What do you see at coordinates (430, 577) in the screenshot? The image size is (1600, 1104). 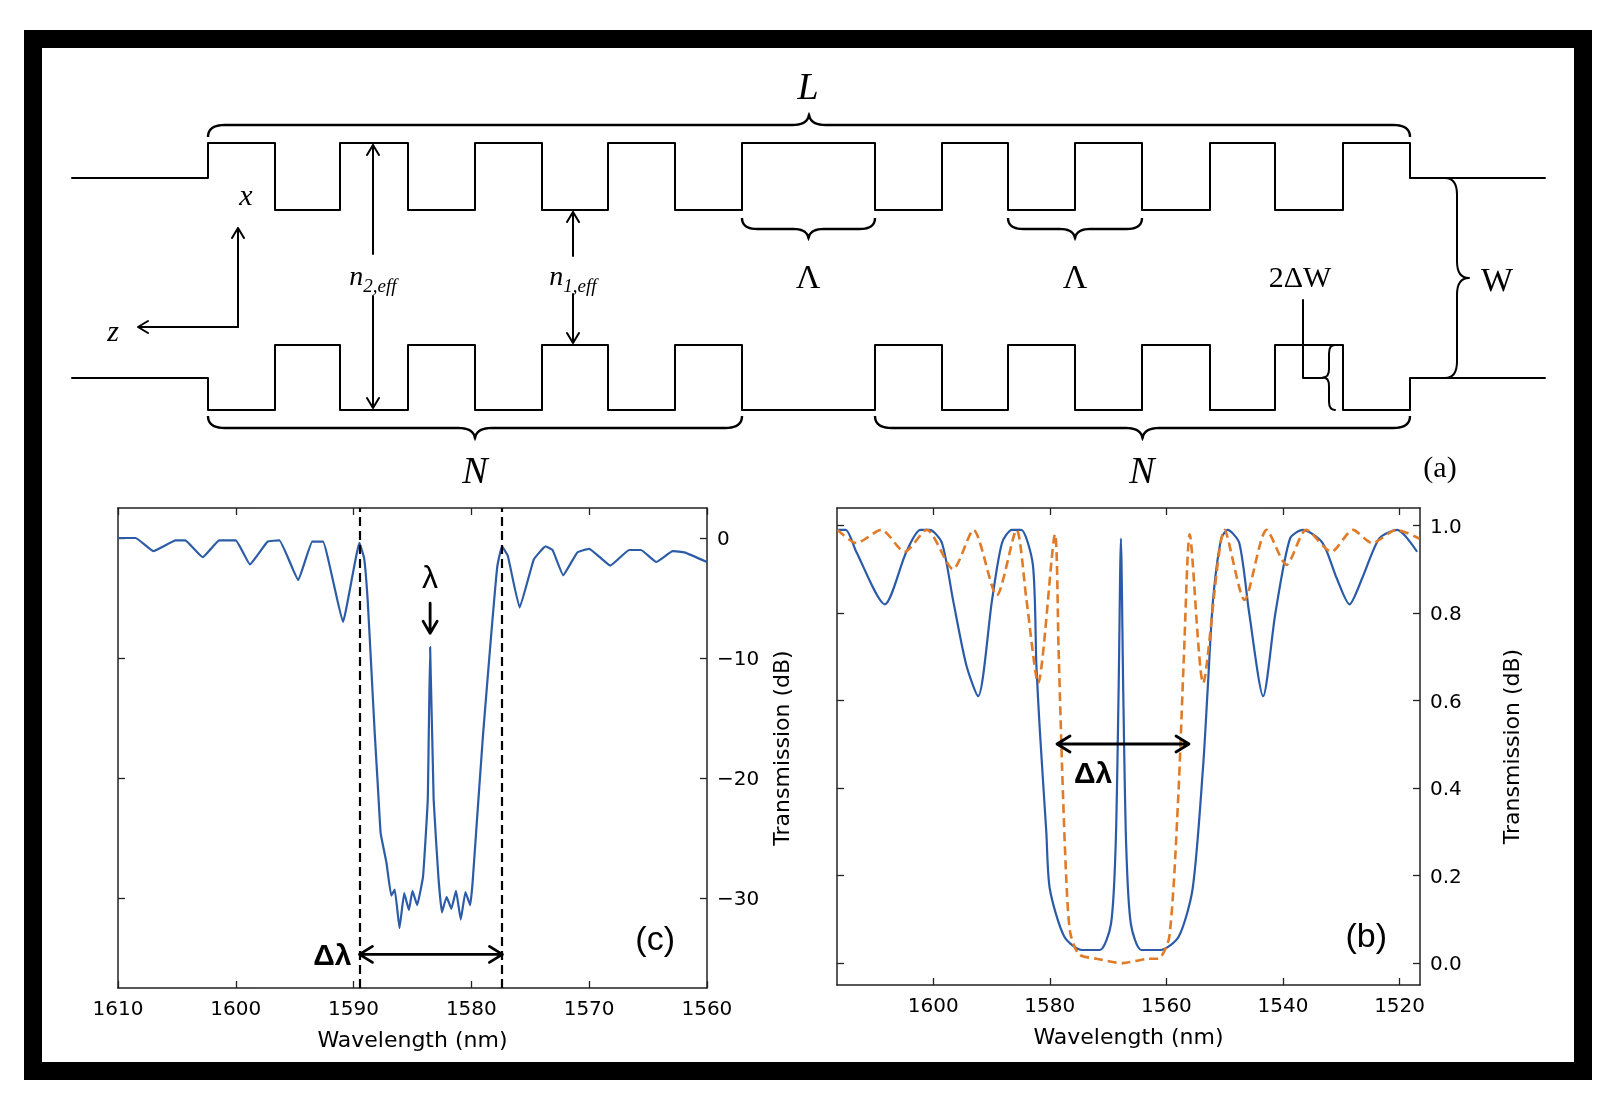 I see `annotation: λ` at bounding box center [430, 577].